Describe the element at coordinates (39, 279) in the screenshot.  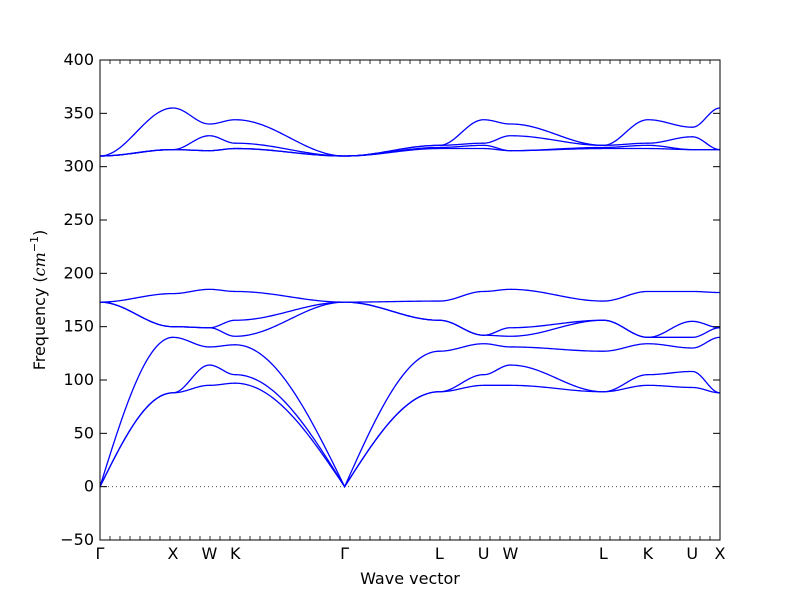
I see `y-axis-label-open-paren: (` at that location.